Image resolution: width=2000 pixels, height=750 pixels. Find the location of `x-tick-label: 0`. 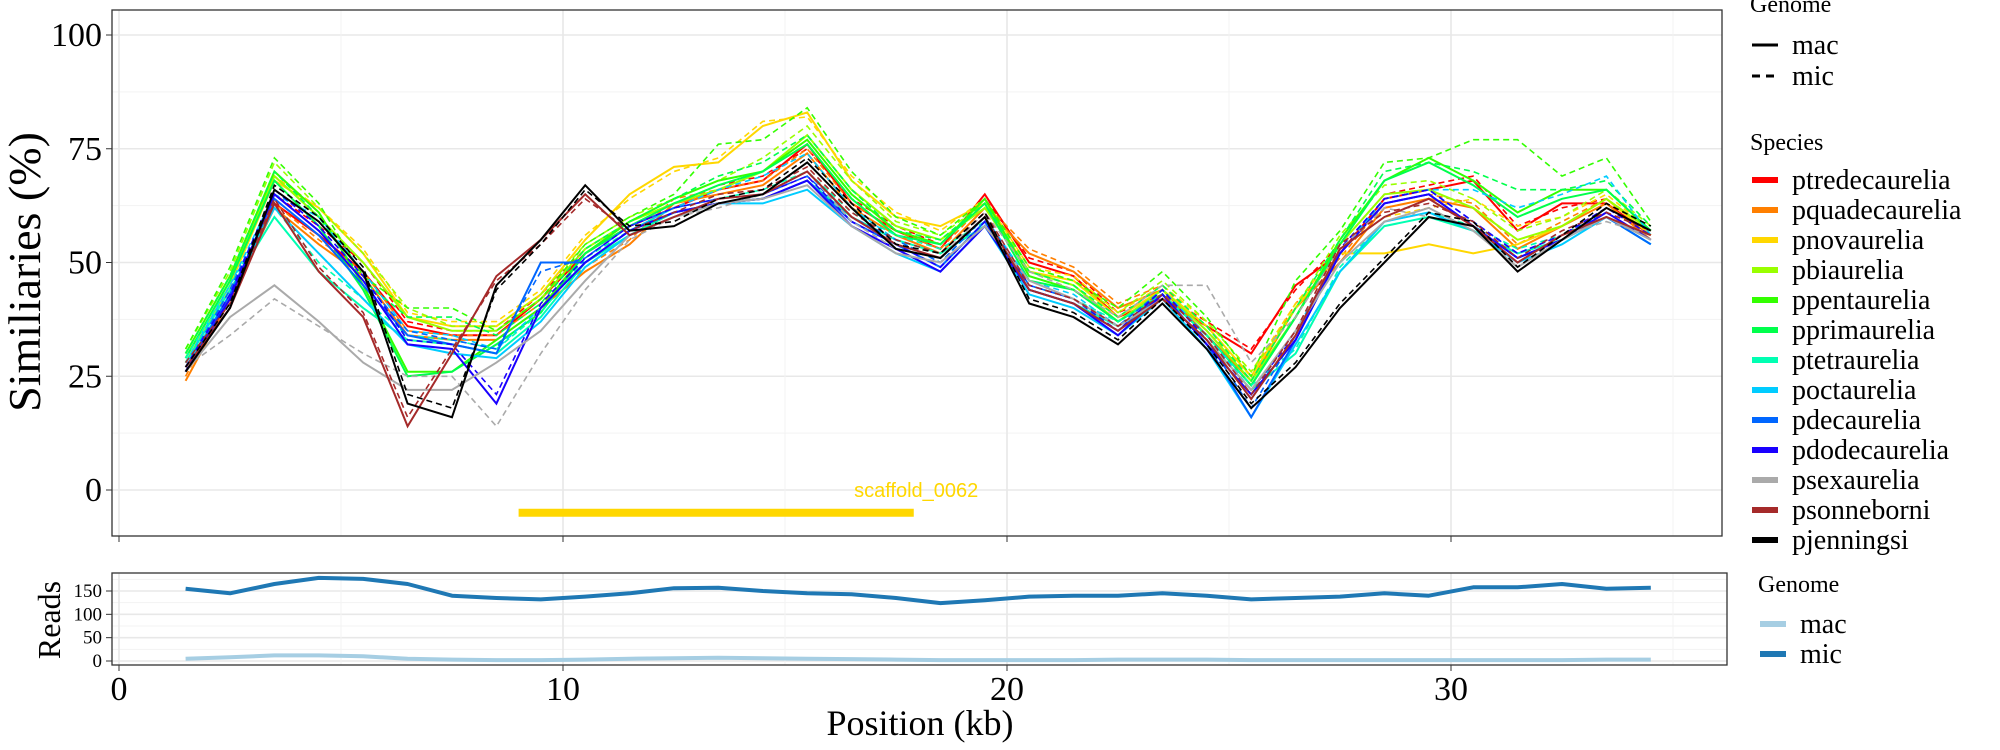

x-tick-label: 0 is located at coordinates (119, 689).